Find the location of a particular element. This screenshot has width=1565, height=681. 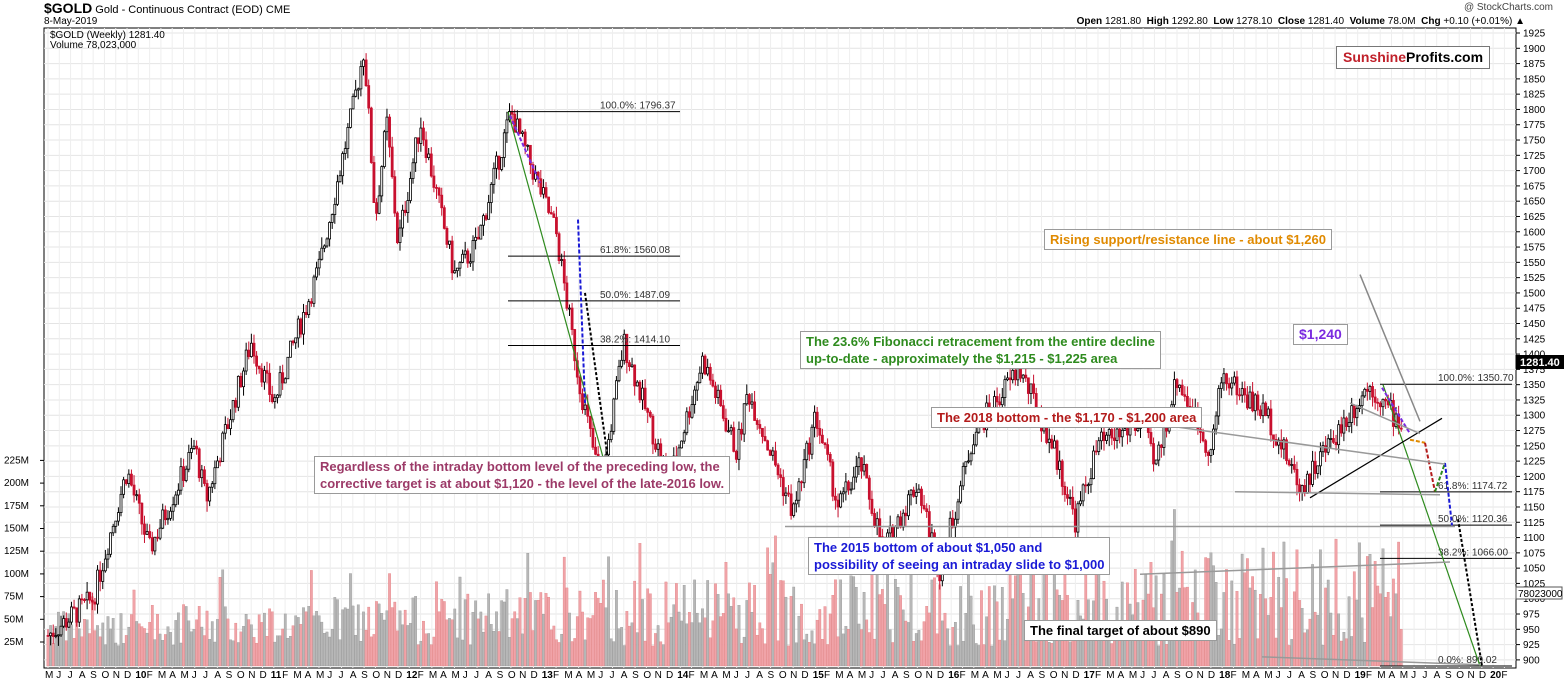

price-tag-text: 1281.40 is located at coordinates (1540, 363).